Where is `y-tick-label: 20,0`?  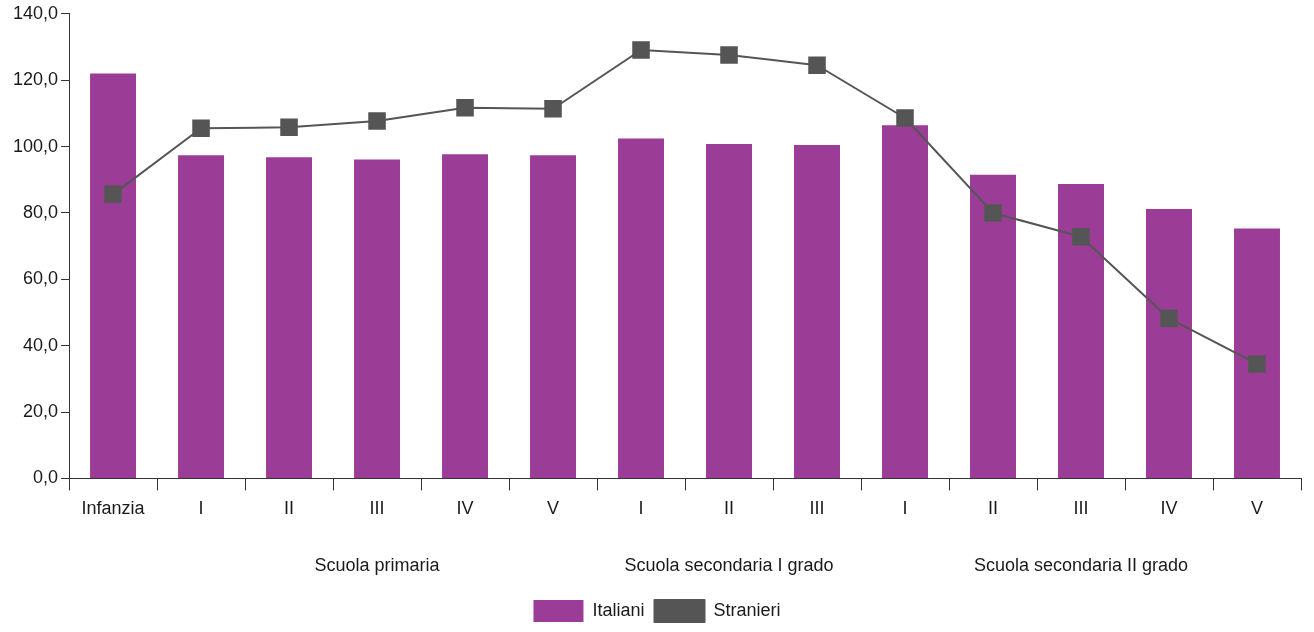 y-tick-label: 20,0 is located at coordinates (41, 411).